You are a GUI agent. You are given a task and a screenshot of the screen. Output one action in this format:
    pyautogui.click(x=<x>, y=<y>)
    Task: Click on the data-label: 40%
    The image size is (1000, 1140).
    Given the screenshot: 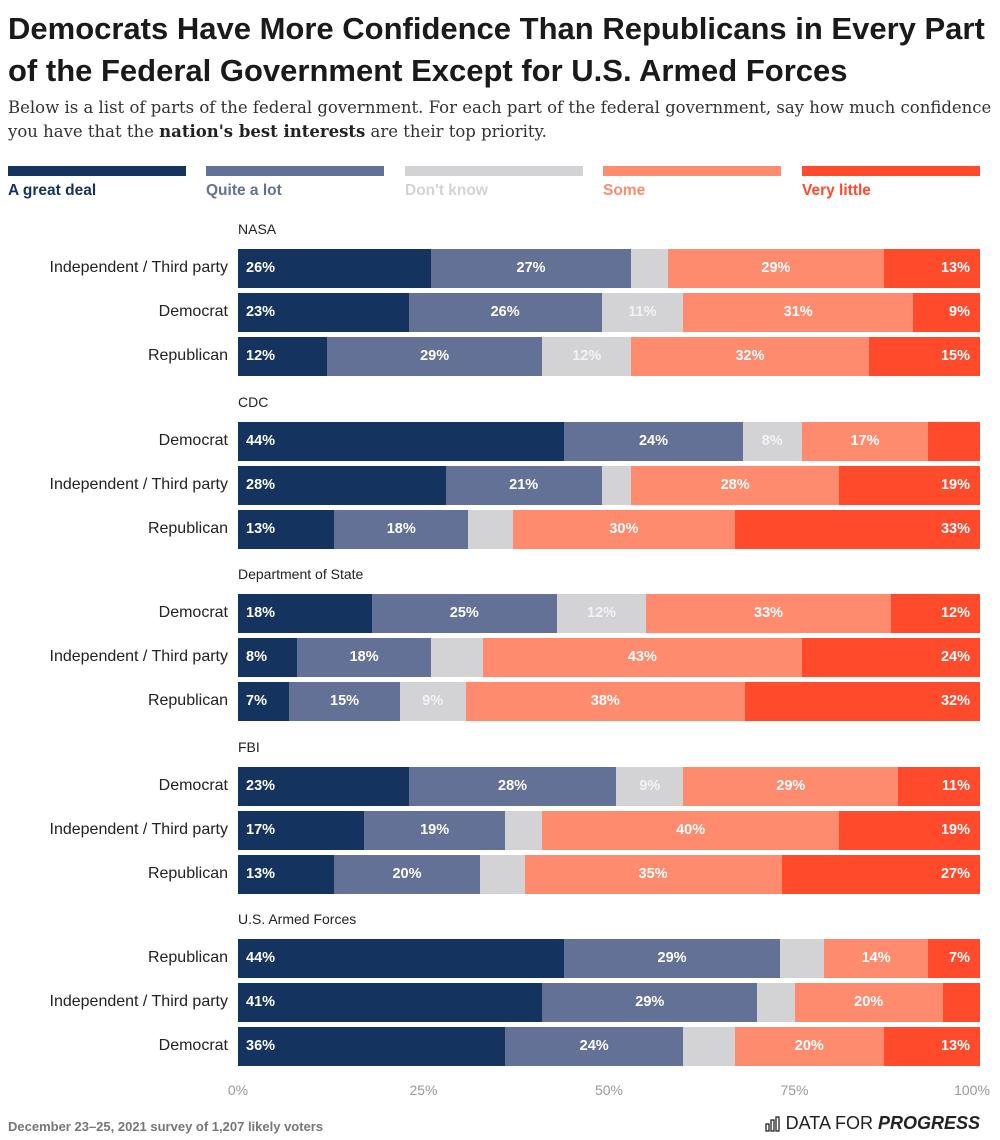 What is the action you would take?
    pyautogui.click(x=691, y=829)
    